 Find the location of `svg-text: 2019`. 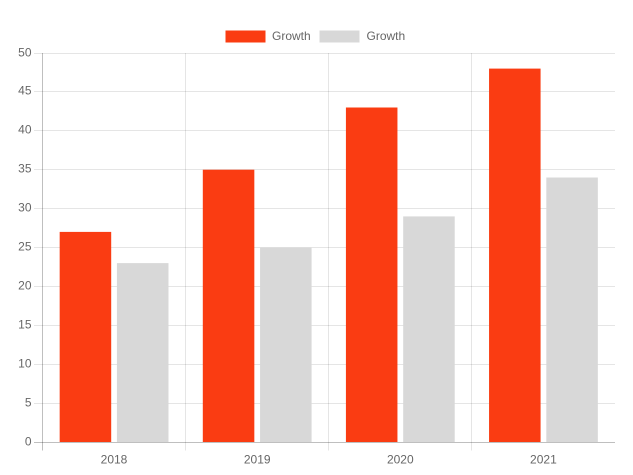

svg-text: 2019 is located at coordinates (257, 460).